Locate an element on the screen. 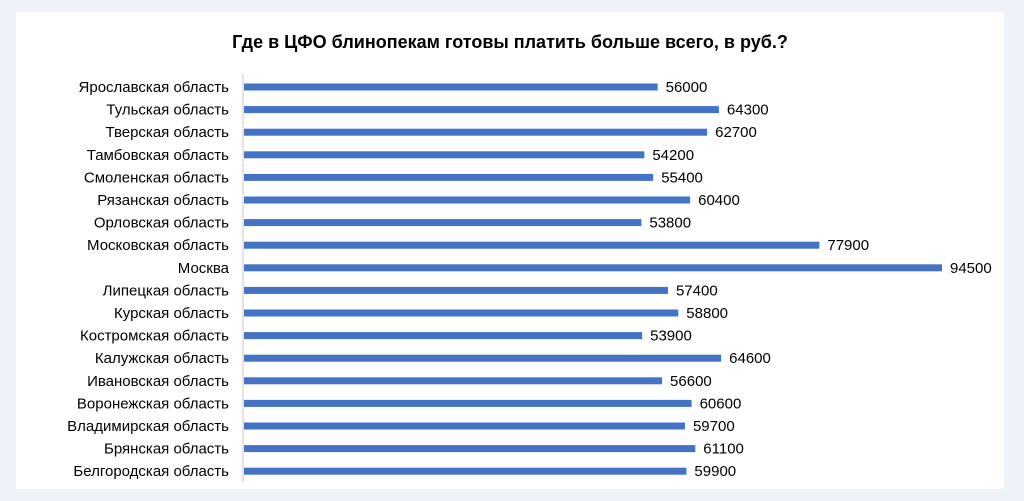  data-label: 56000 is located at coordinates (687, 87).